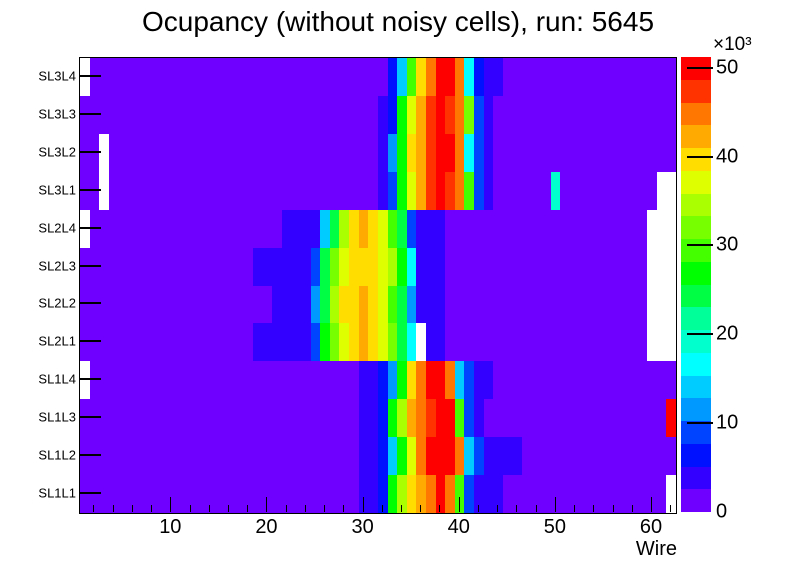 The width and height of the screenshot is (796, 572). I want to click on heatmap-row-sl2l2, so click(378, 304).